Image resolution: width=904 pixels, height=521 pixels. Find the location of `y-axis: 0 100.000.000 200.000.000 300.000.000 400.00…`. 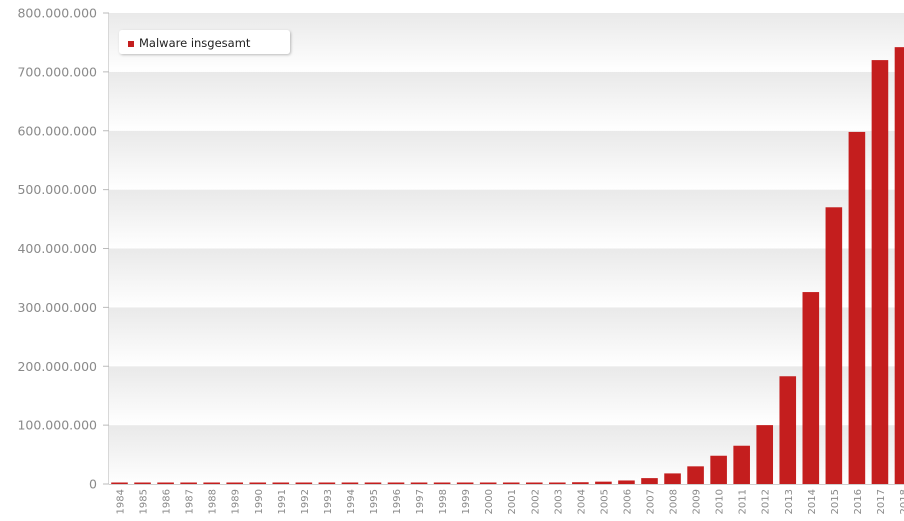

y-axis: 0 100.000.000 200.000.000 300.000.000 400.00… is located at coordinates (63, 249).